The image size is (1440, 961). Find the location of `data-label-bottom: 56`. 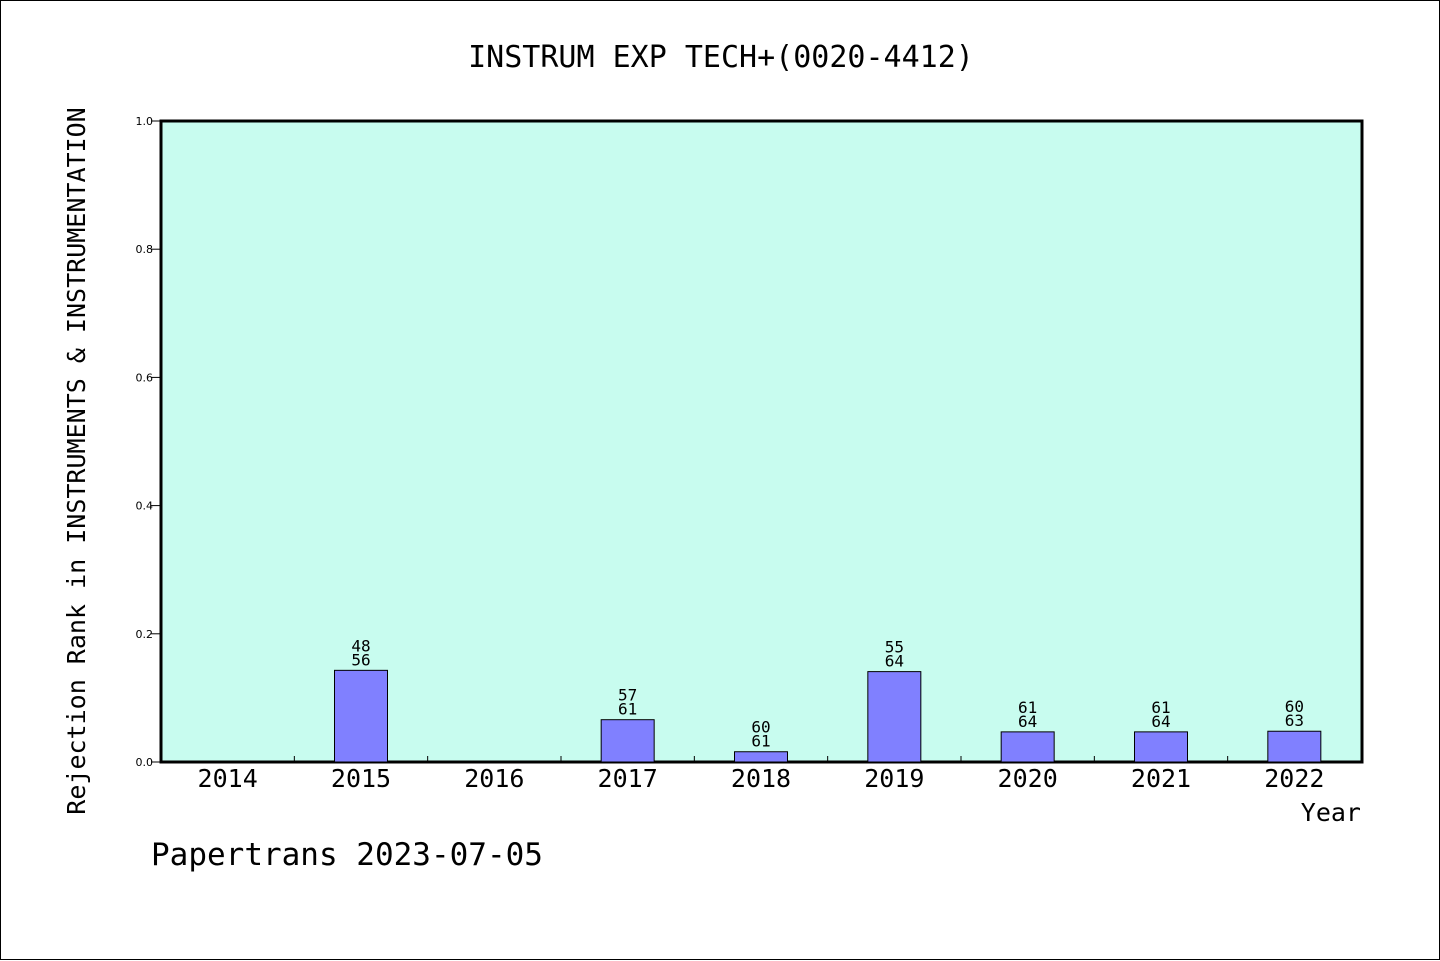

data-label-bottom: 56 is located at coordinates (360, 659).